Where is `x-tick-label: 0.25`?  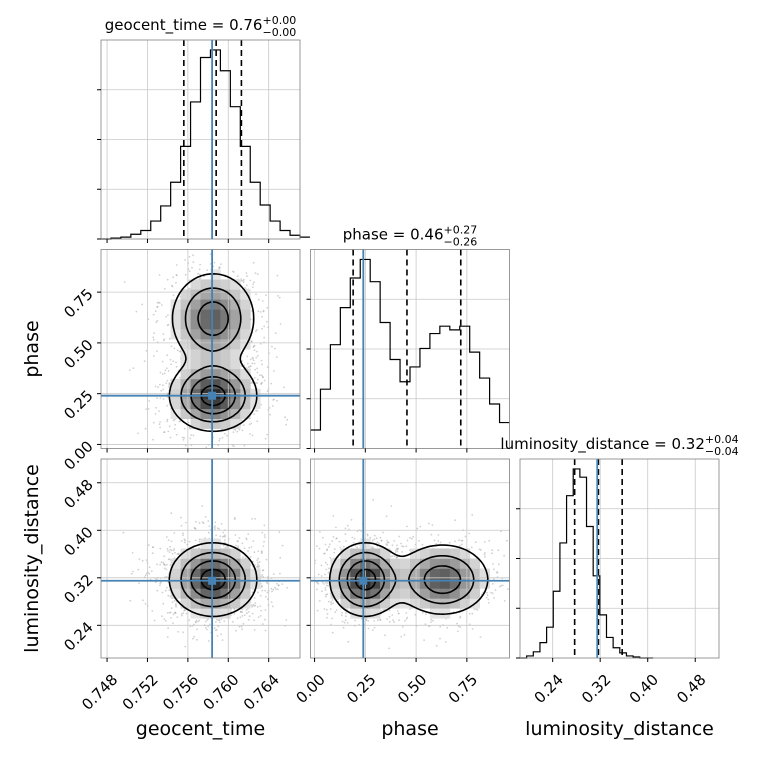 x-tick-label: 0.25 is located at coordinates (361, 689).